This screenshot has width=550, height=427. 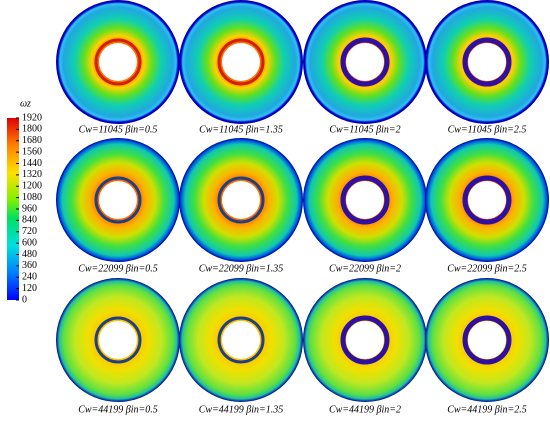 I want to click on colorbar-tick-label: 0, so click(x=24, y=299).